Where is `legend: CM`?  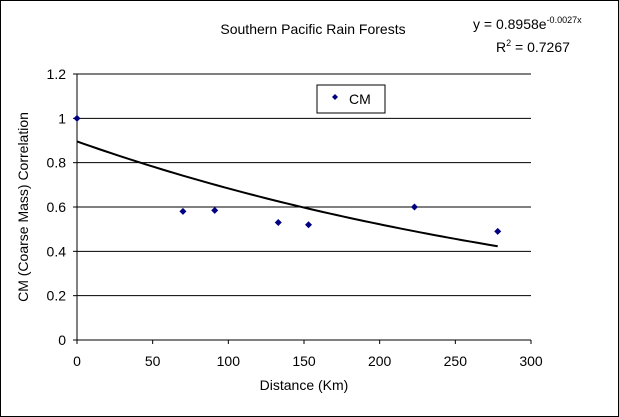
legend: CM is located at coordinates (351, 99).